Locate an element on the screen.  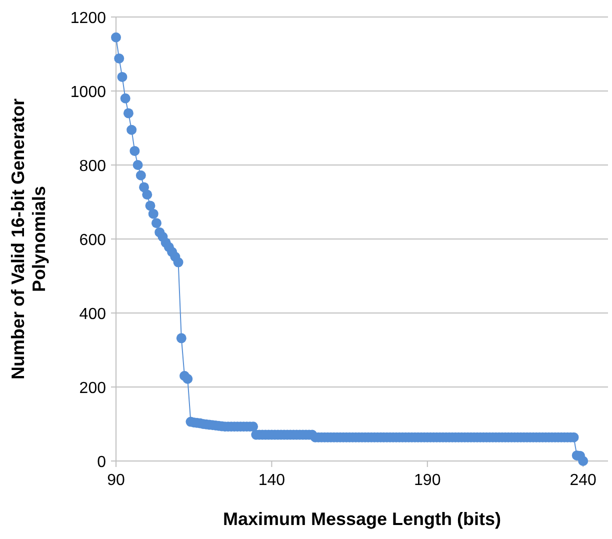
y-tick-label: 1200 is located at coordinates (88, 18).